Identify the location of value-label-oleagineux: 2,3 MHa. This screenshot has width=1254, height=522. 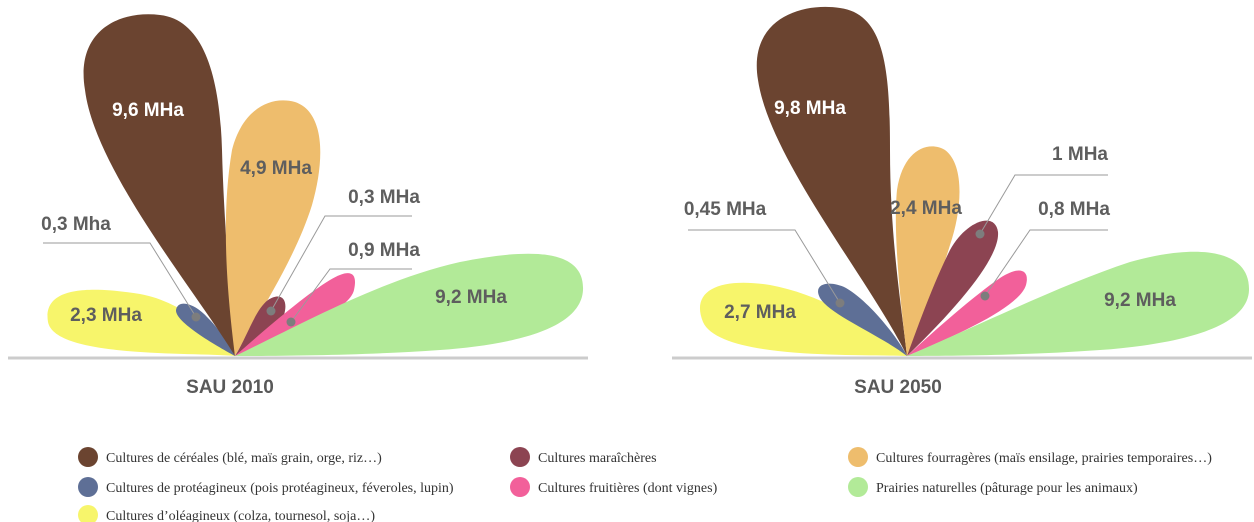
(106, 315).